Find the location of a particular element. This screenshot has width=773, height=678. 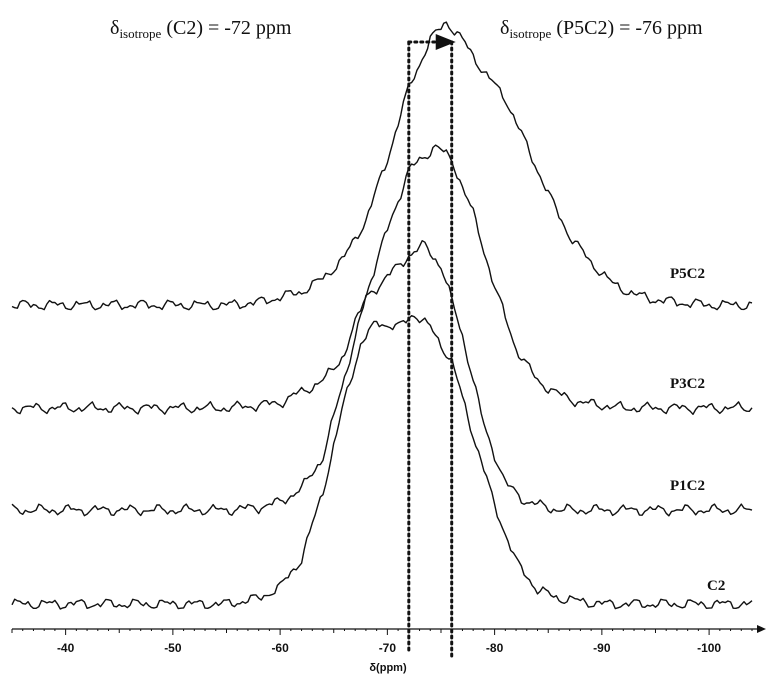

annotation-right: δisotrope (P5C2) = -76 ppm is located at coordinates (601, 29).